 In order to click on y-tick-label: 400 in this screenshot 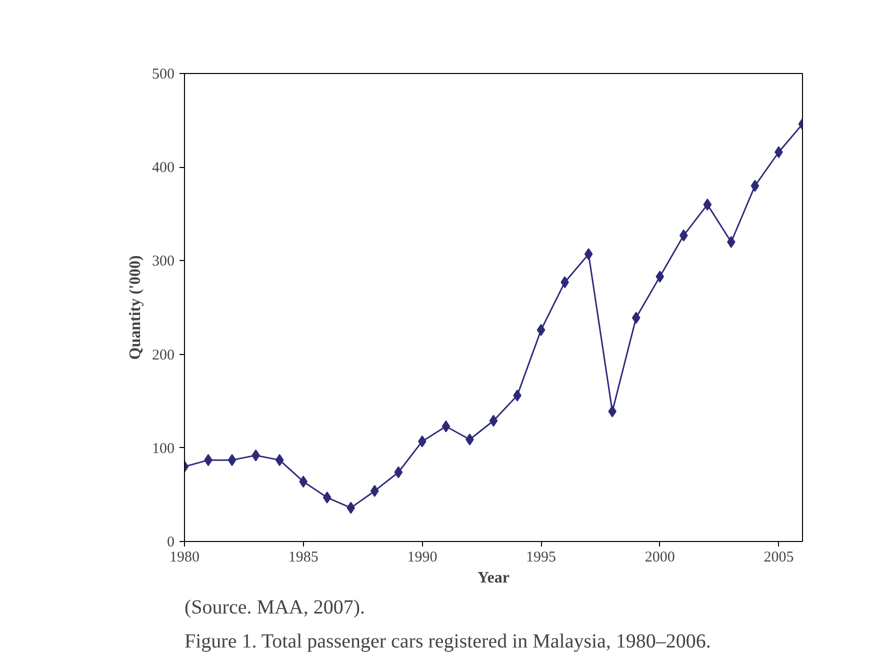, I will do `click(163, 168)`.